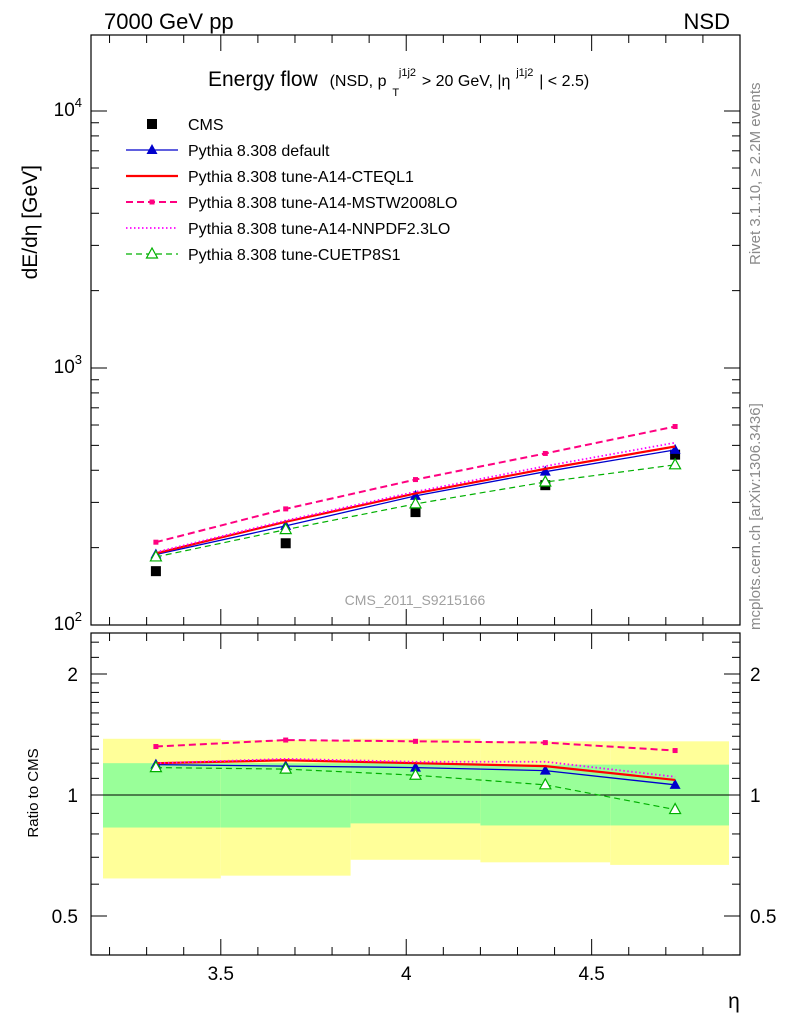 This screenshot has width=786, height=1024. Describe the element at coordinates (406, 974) in the screenshot. I see `x-tick-label: 4` at that location.